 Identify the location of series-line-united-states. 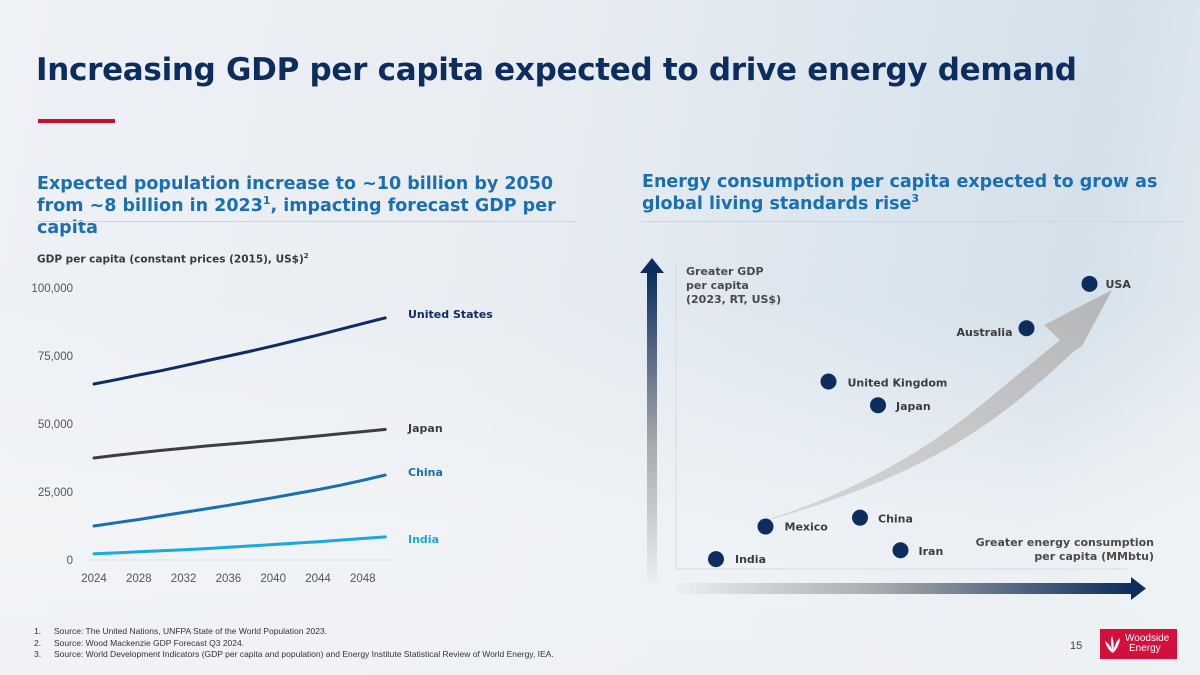
(239, 351).